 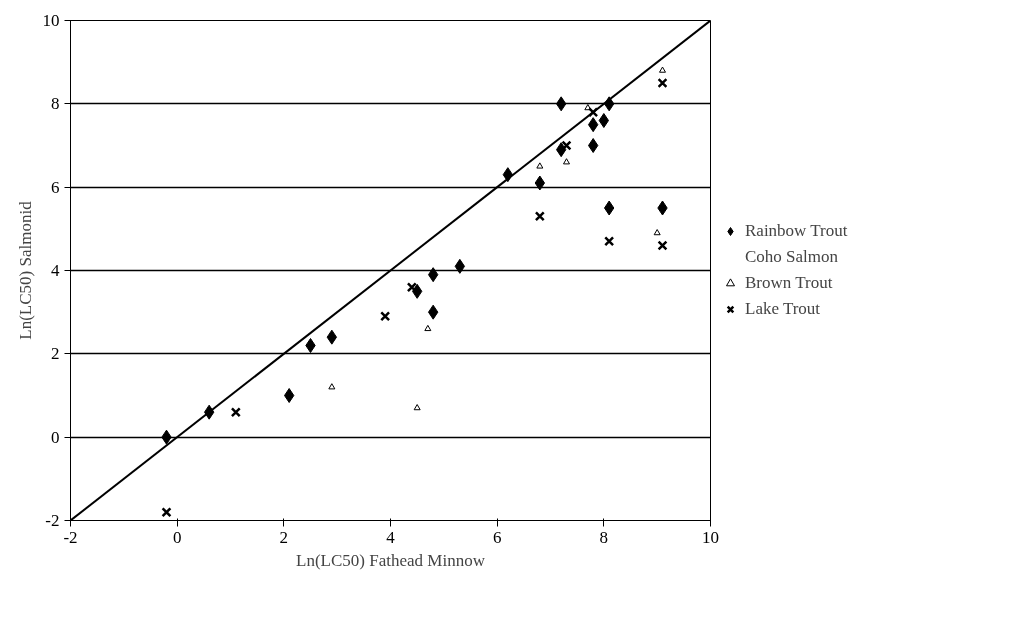 What do you see at coordinates (710, 537) in the screenshot?
I see `x-tick-label: 10` at bounding box center [710, 537].